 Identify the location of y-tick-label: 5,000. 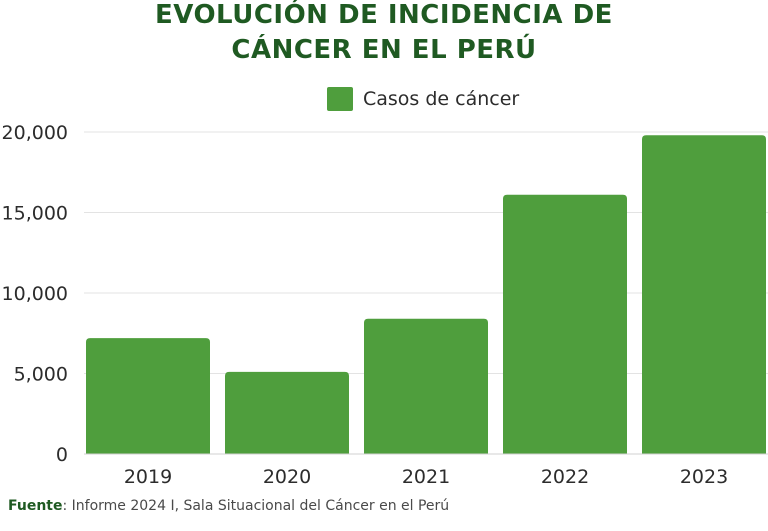
(41, 375).